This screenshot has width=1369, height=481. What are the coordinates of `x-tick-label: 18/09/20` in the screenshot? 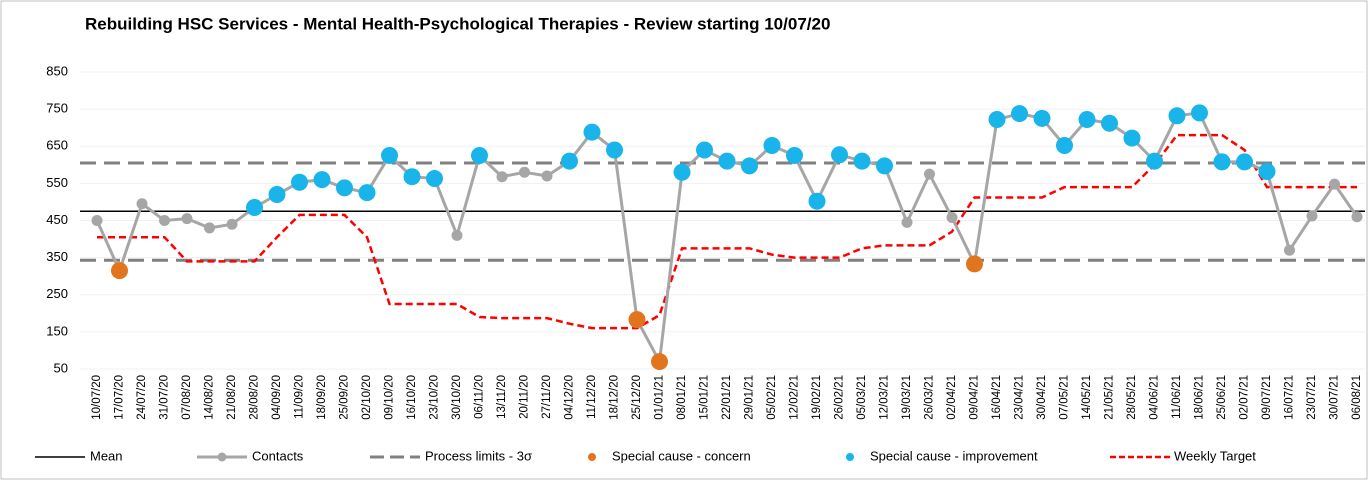 It's located at (322, 397).